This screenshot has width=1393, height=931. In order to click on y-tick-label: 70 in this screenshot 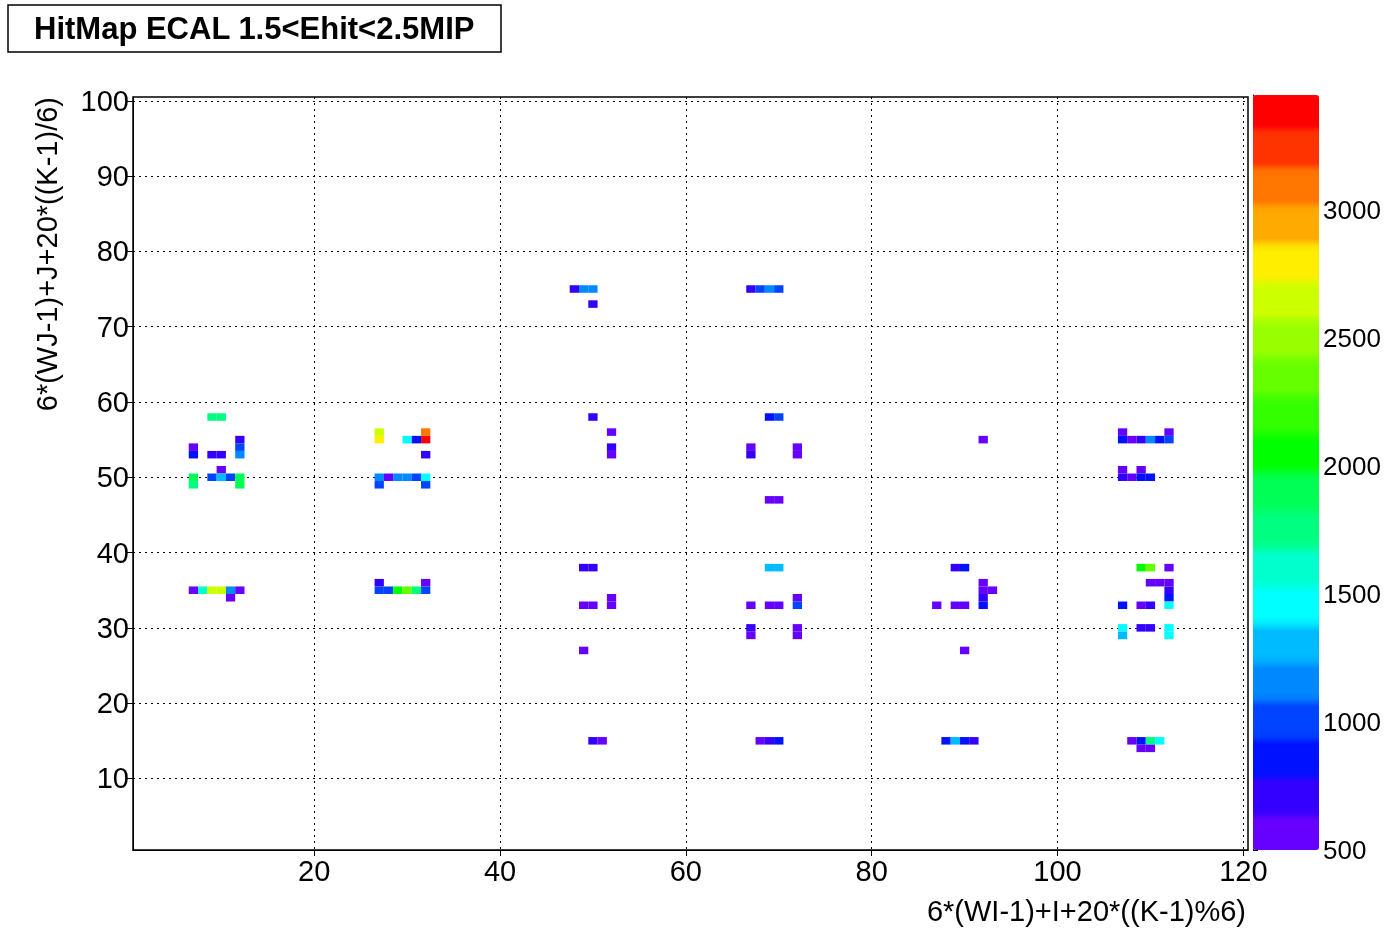, I will do `click(112, 326)`.